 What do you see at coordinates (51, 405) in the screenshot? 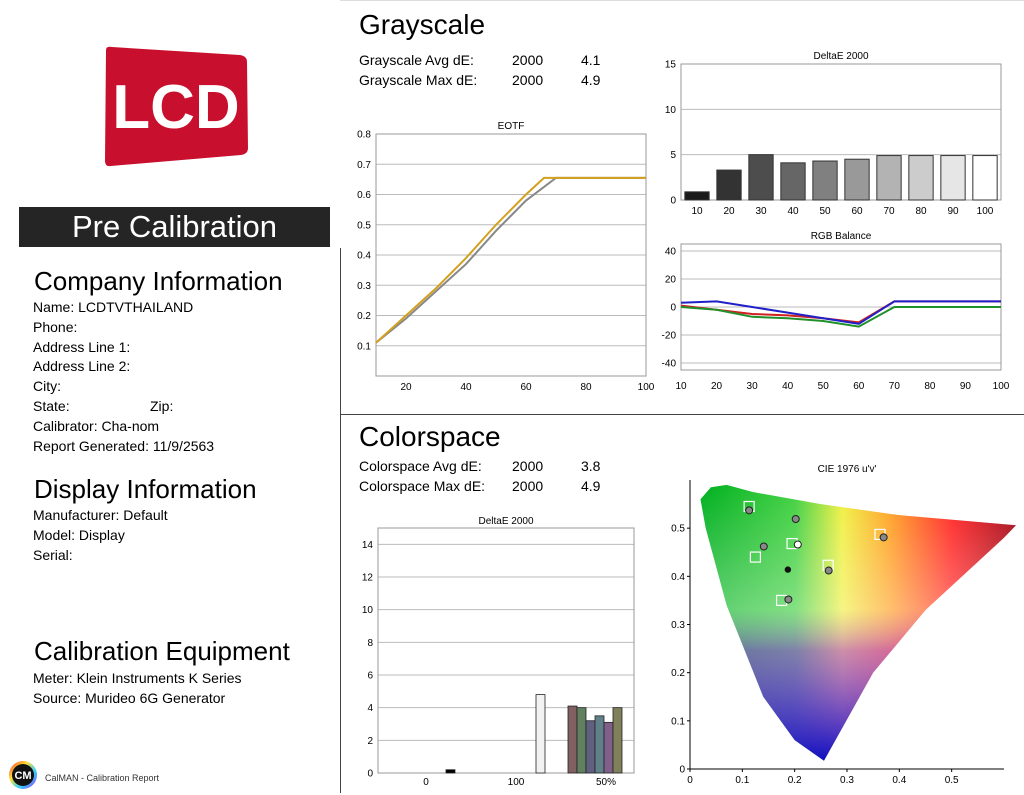
I see `company-state: State:` at bounding box center [51, 405].